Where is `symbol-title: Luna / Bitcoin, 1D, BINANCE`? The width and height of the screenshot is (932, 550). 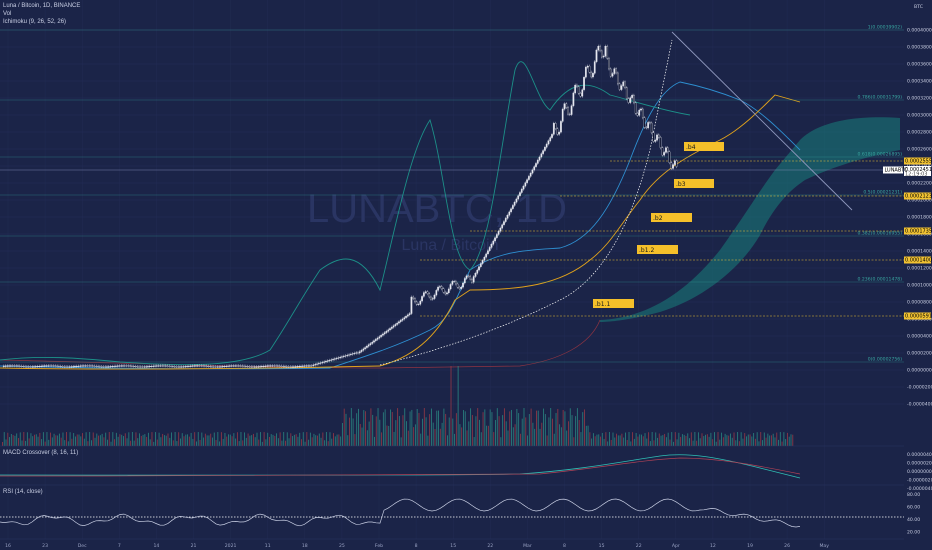 symbol-title: Luna / Bitcoin, 1D, BINANCE is located at coordinates (42, 6).